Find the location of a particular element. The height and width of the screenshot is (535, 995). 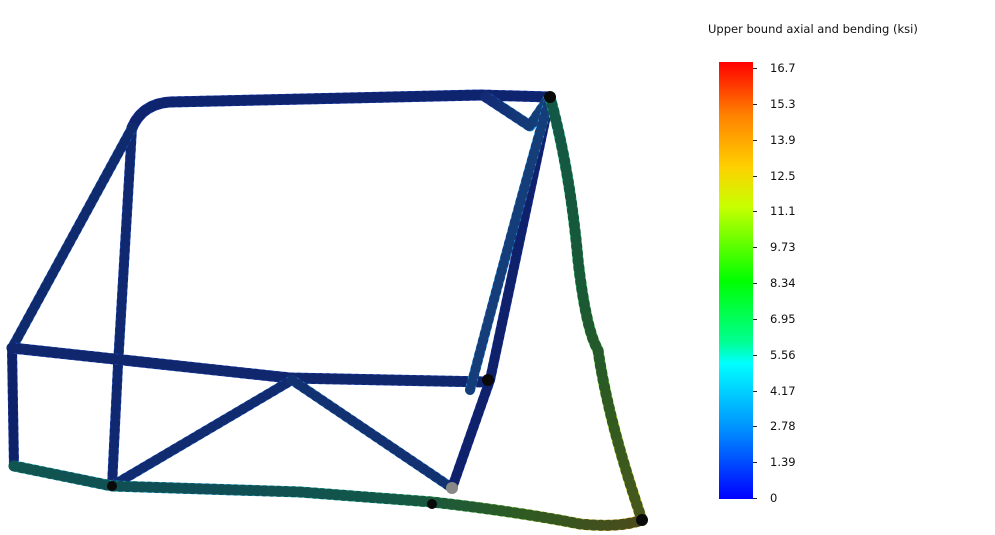

color-scale-bar is located at coordinates (736, 280).